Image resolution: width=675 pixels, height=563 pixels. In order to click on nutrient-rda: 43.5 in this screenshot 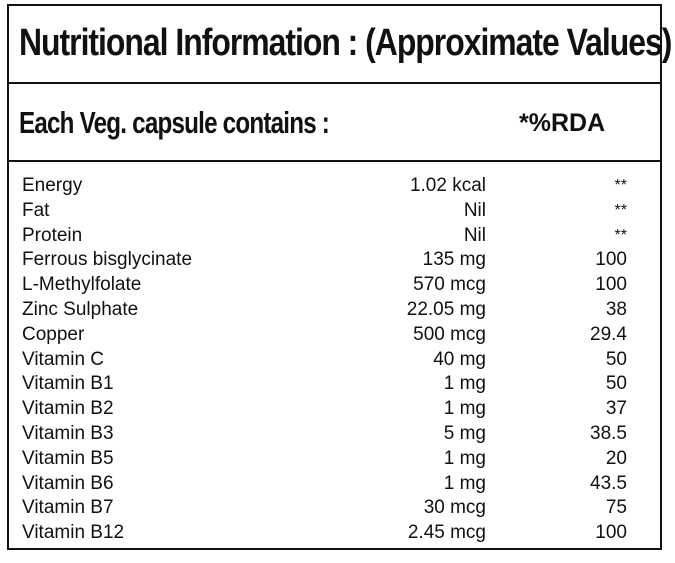, I will do `click(608, 483)`.